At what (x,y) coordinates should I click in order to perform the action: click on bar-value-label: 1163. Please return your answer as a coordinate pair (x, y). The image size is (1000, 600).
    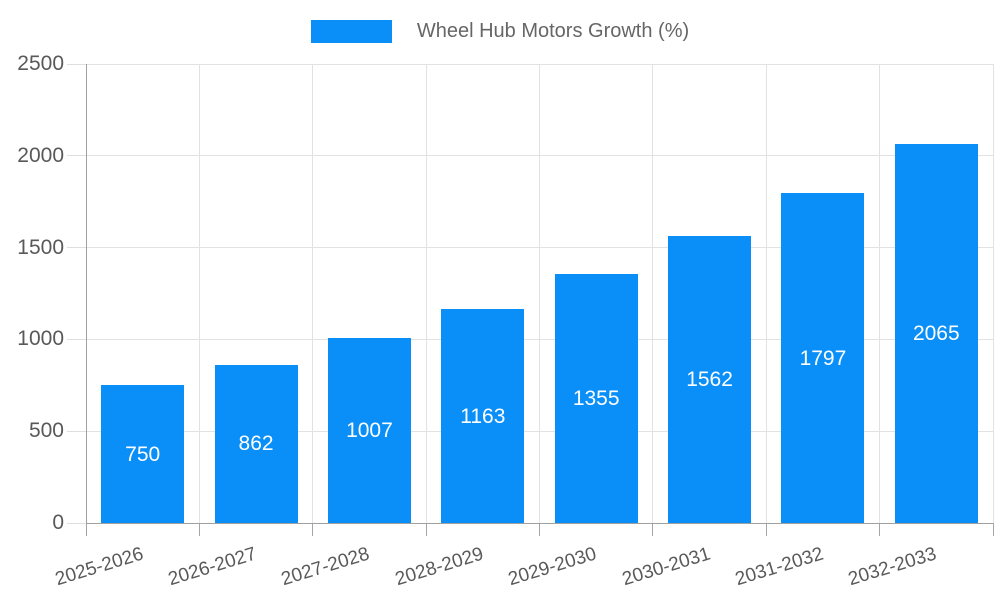
    Looking at the image, I should click on (483, 416).